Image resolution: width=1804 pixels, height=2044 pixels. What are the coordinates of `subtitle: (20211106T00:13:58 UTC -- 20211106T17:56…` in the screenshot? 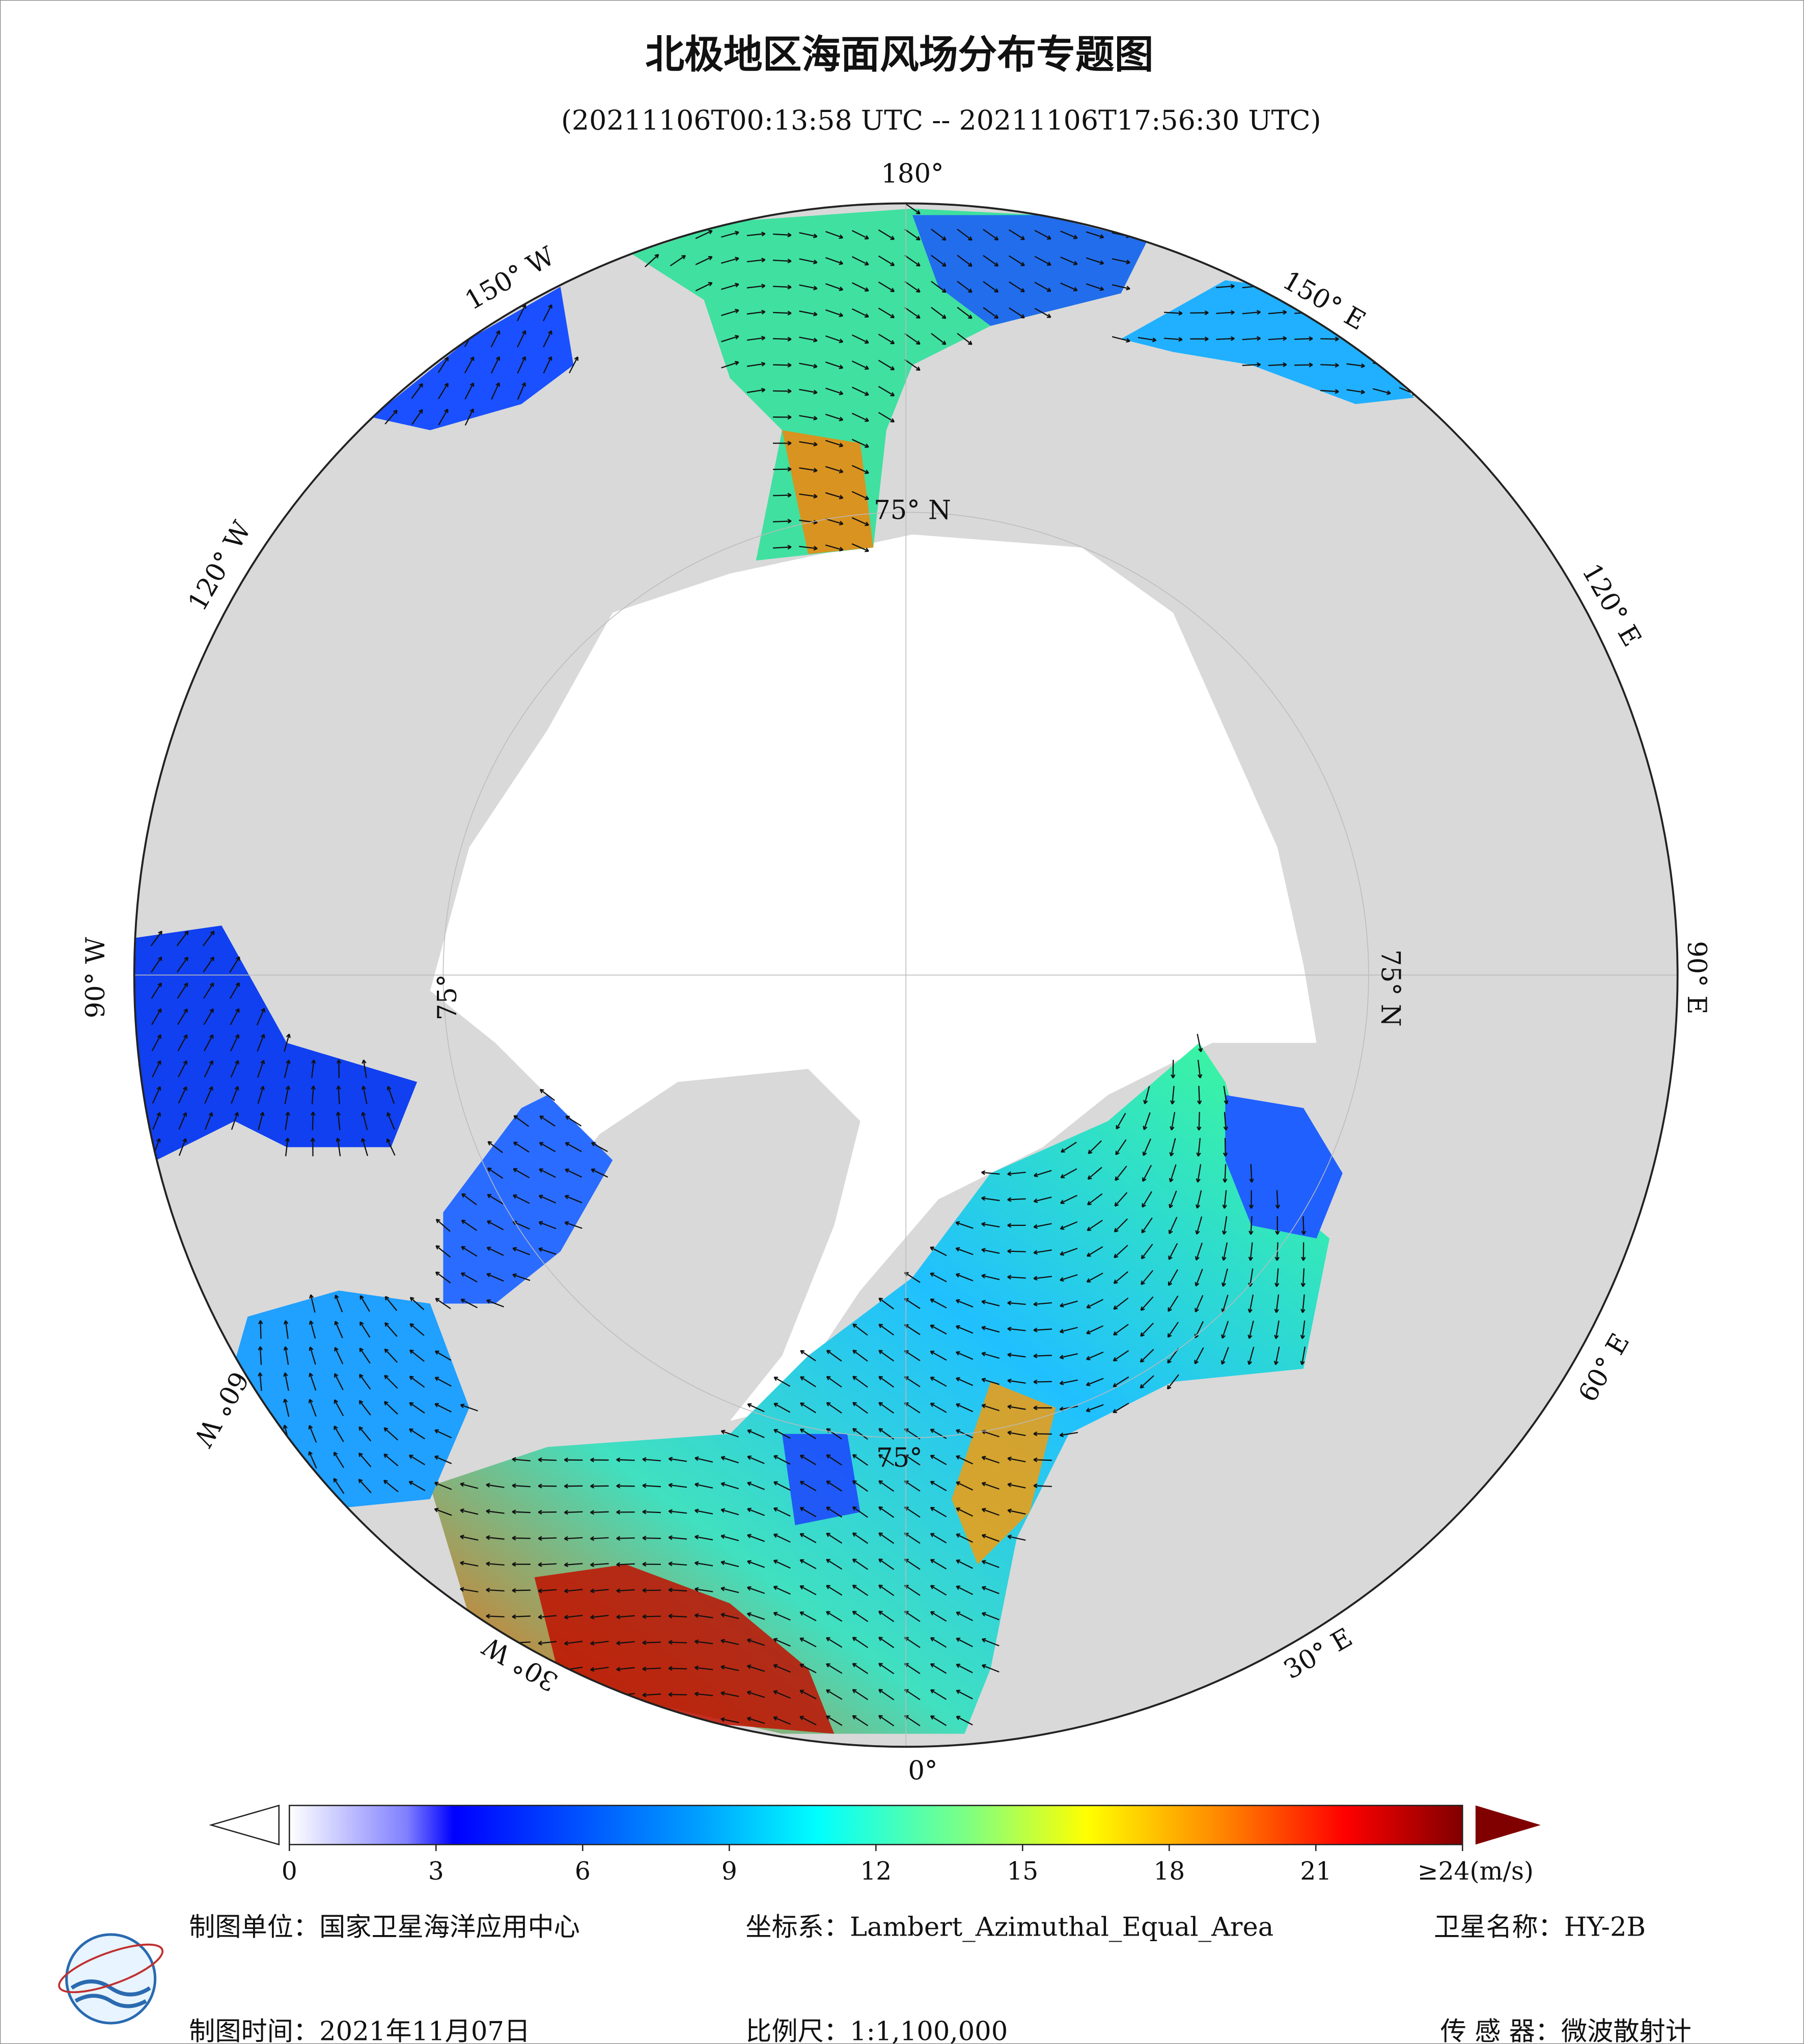 It's located at (941, 120).